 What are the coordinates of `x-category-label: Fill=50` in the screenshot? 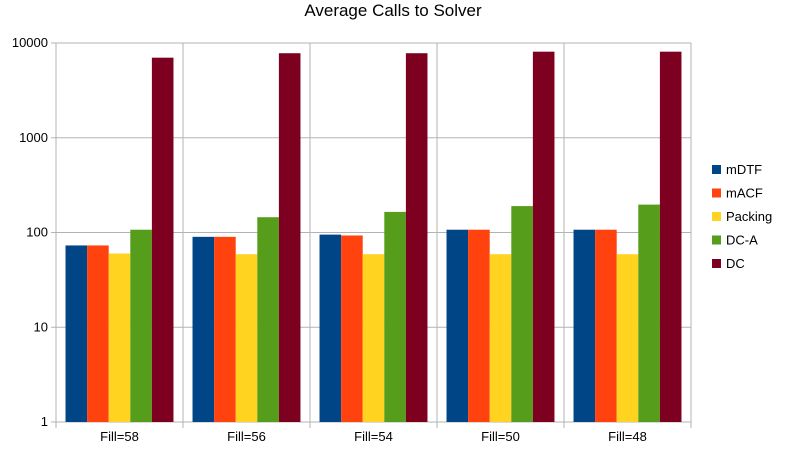 It's located at (500, 436).